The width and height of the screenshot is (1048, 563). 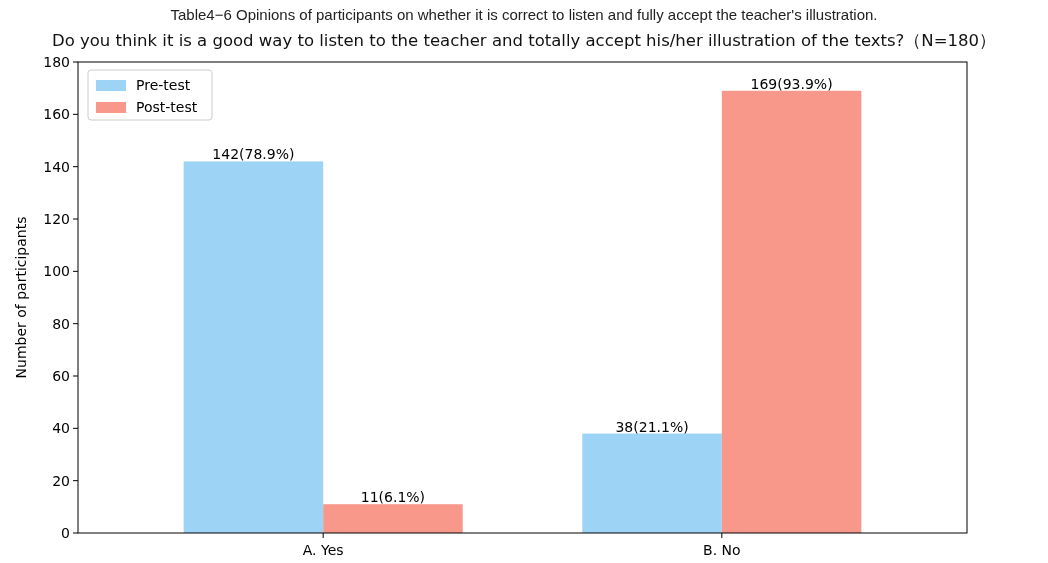 What do you see at coordinates (65, 532) in the screenshot?
I see `y-tick-label: 0` at bounding box center [65, 532].